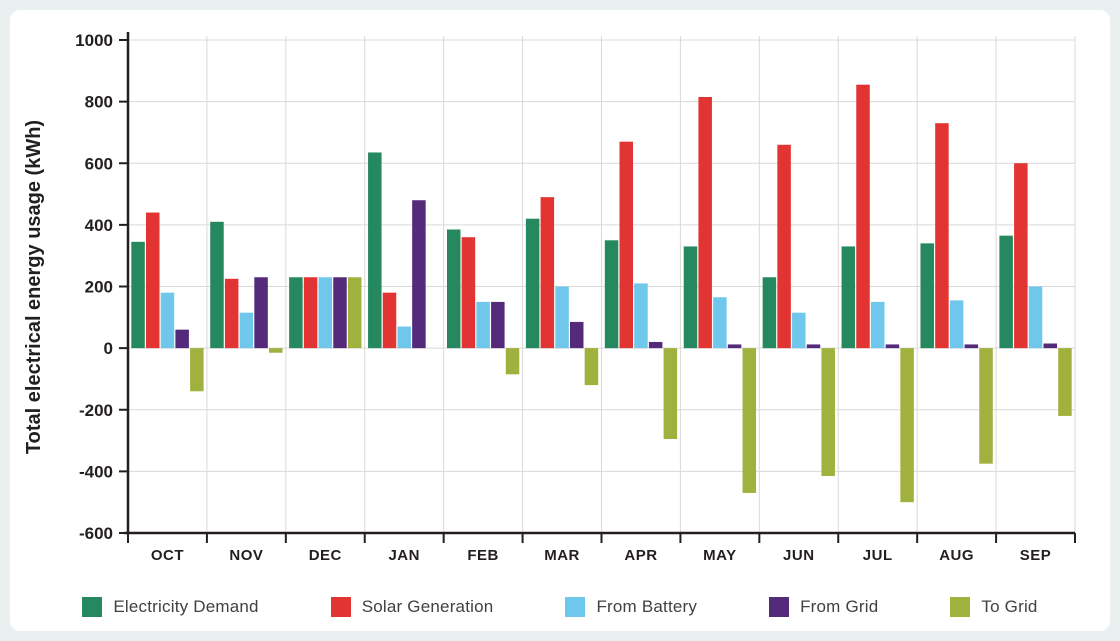 The image size is (1120, 641). I want to click on y-tick-label: -400, so click(96, 471).